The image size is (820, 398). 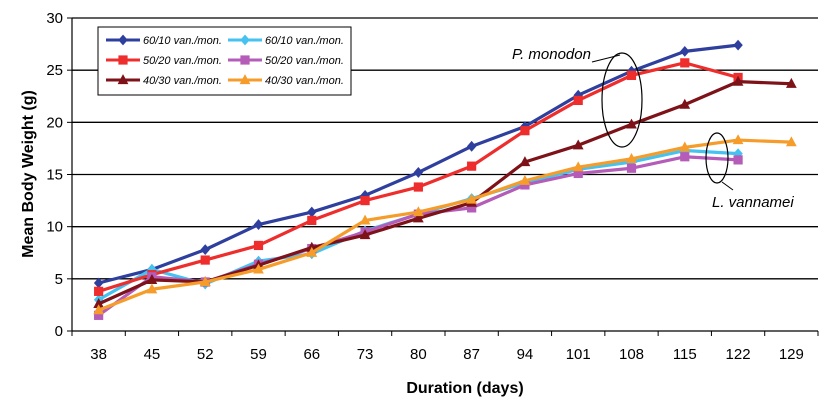 I want to click on annotation-vannamei: L. vannamei, so click(x=749, y=171).